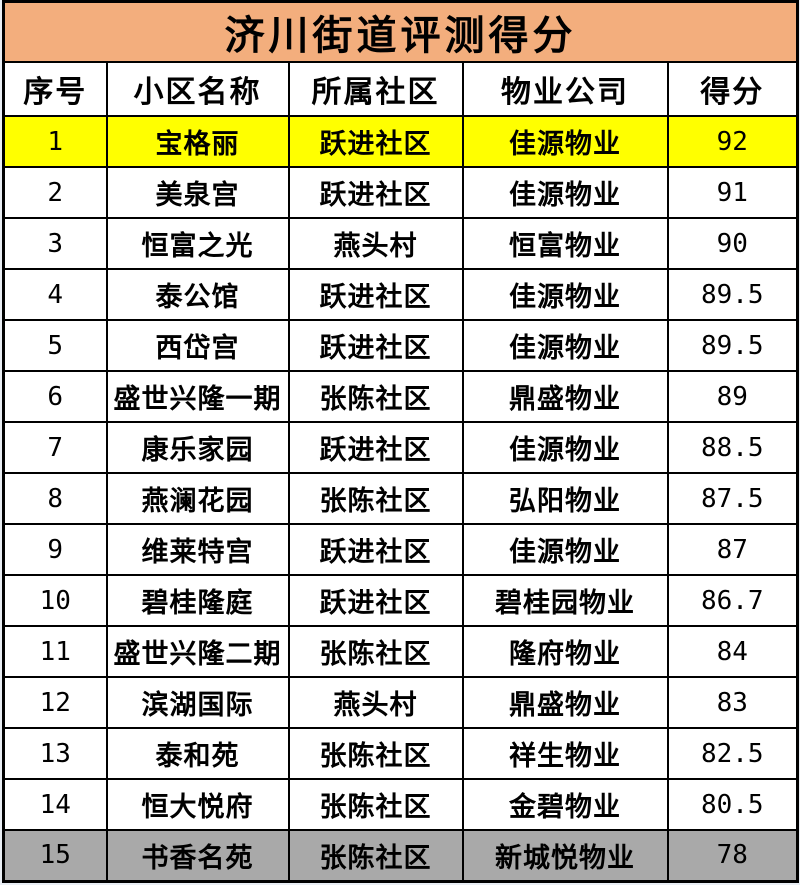 The image size is (800, 885). Describe the element at coordinates (732, 600) in the screenshot. I see `score-cell: 86.7` at that location.